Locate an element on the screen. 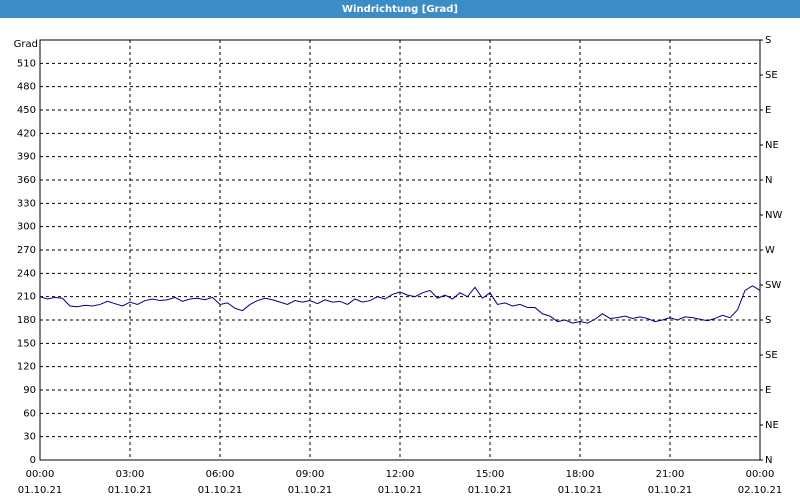 The height and width of the screenshot is (500, 800). y-tick-label: 30 is located at coordinates (29, 437).